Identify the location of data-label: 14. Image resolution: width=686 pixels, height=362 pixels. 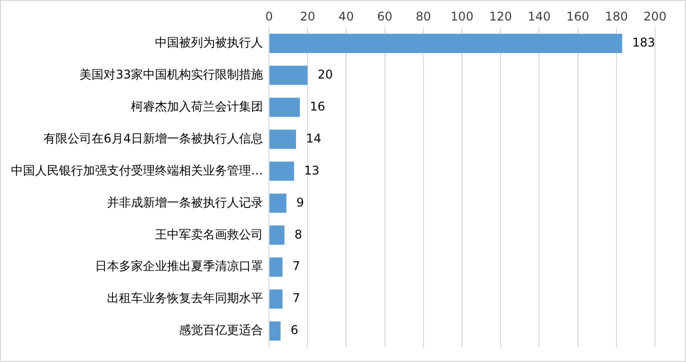
(314, 138).